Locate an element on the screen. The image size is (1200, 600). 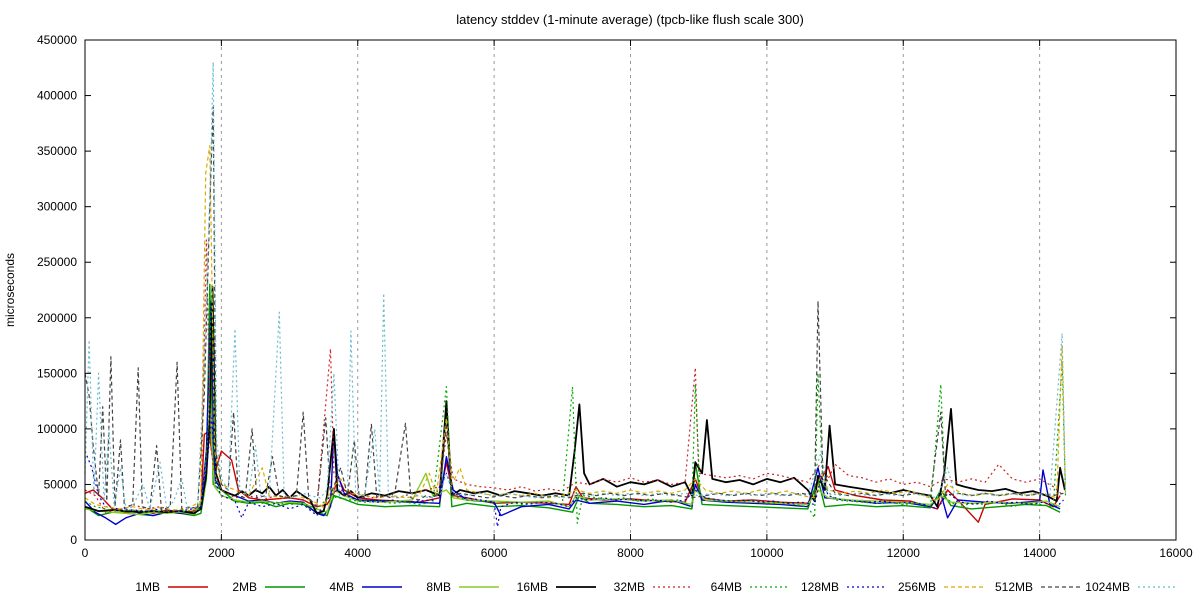
y-tick-label: 100000 is located at coordinates (57, 429).